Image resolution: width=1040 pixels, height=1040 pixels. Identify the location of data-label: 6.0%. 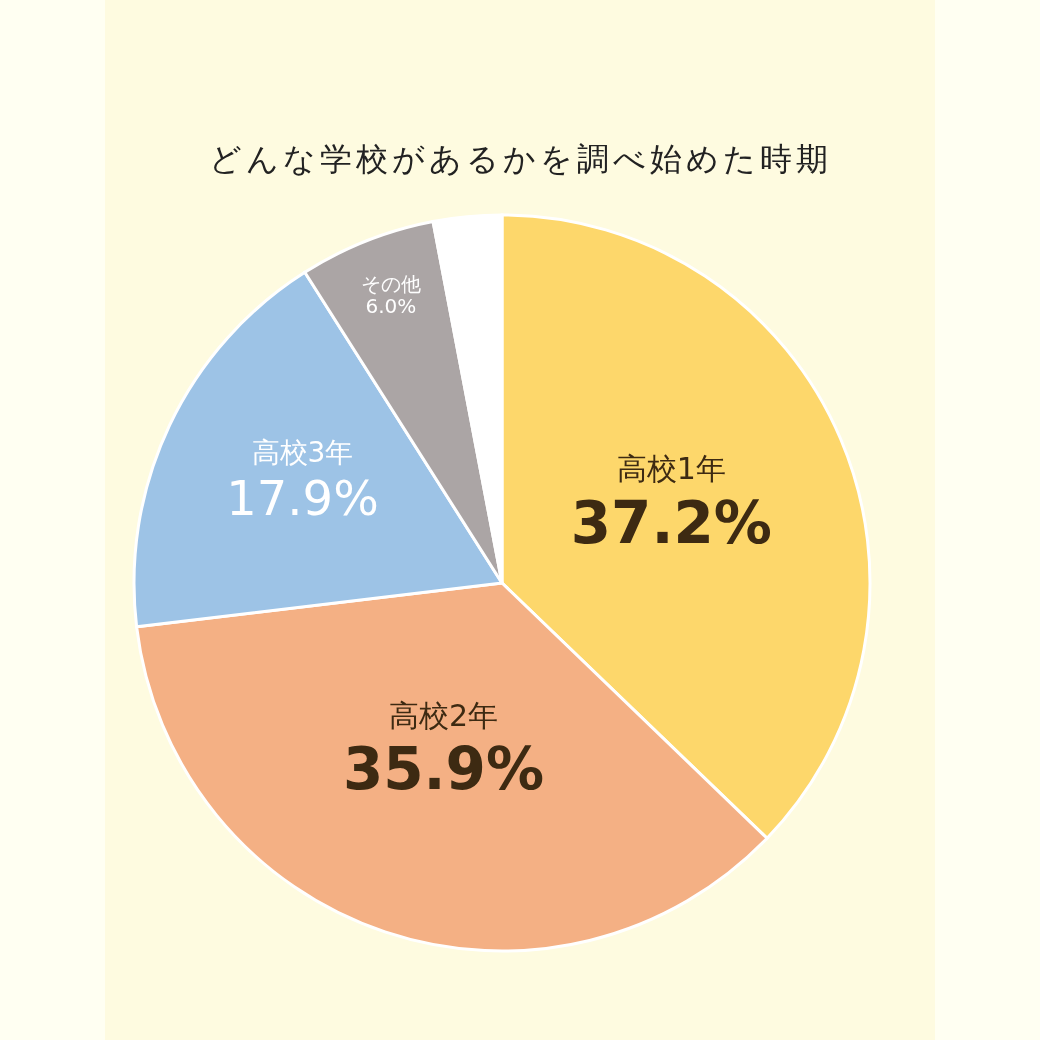
(391, 306).